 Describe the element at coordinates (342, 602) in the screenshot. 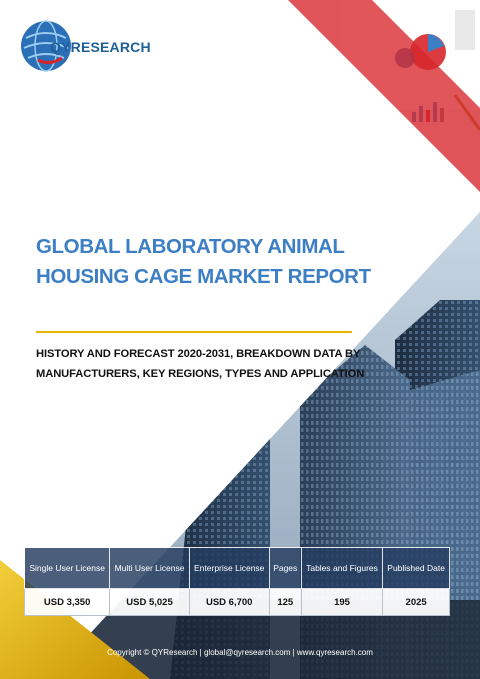

I see `tables-figures-value: 195` at that location.